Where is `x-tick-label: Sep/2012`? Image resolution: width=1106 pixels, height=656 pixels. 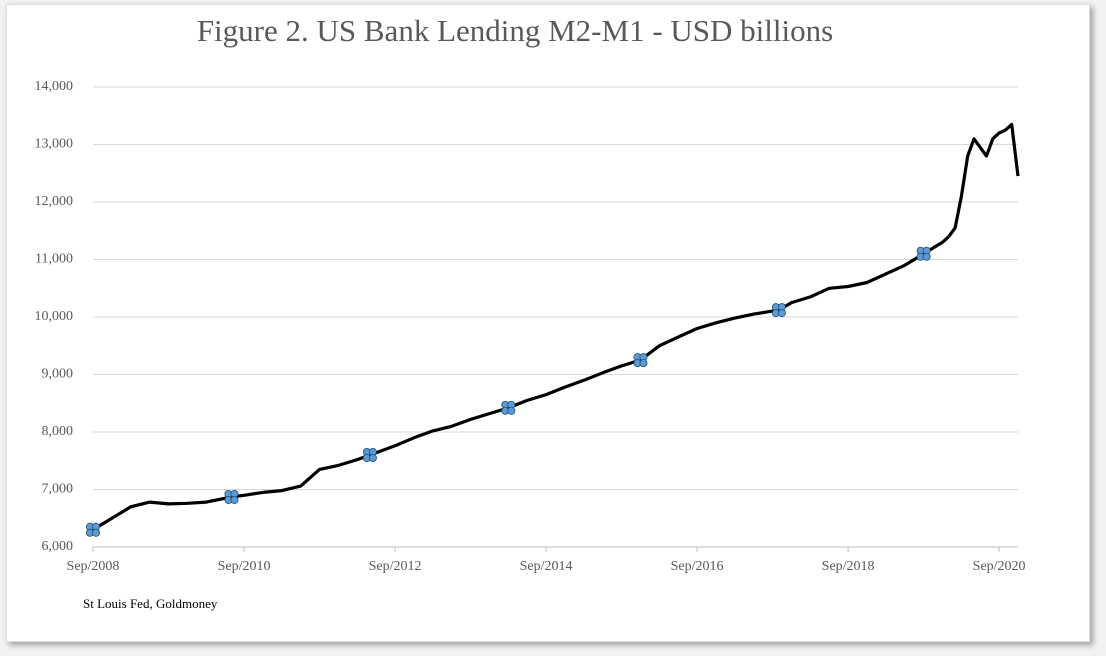
x-tick-label: Sep/2012 is located at coordinates (395, 566).